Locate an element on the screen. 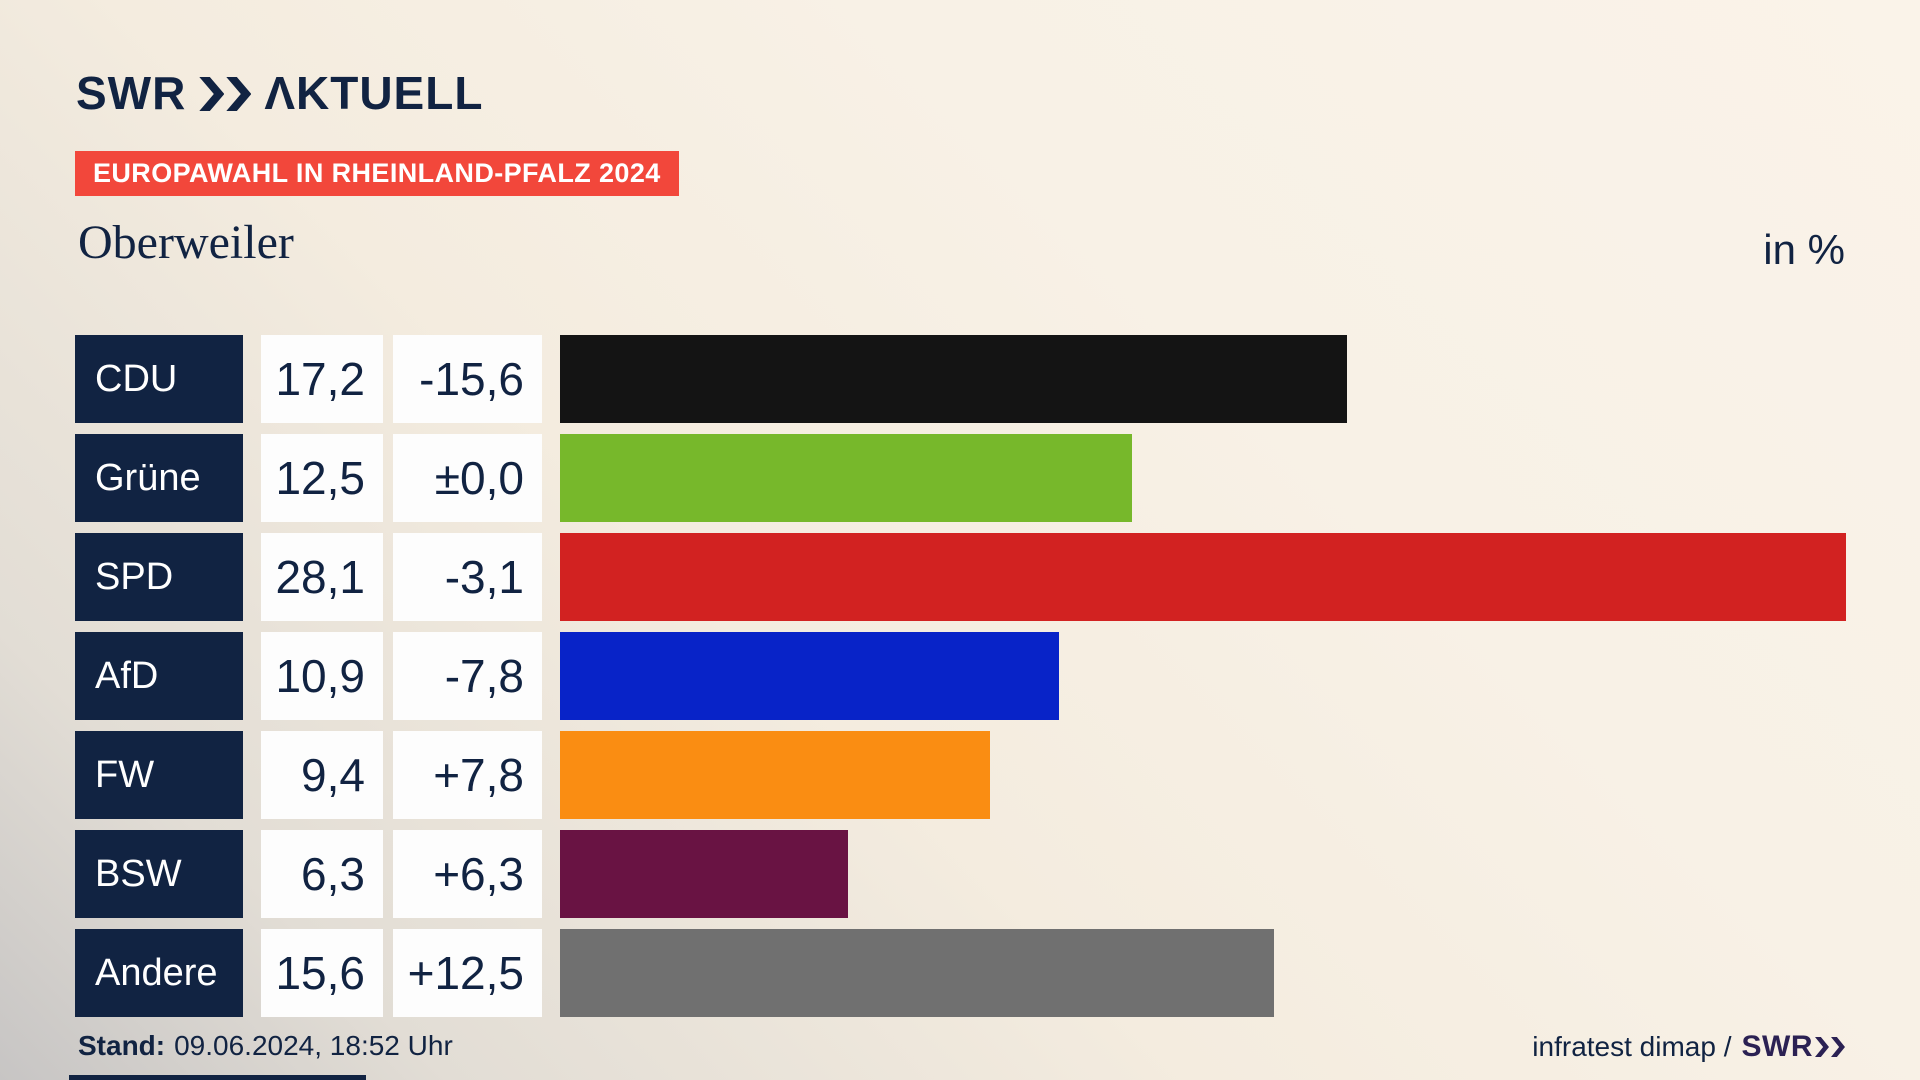 The width and height of the screenshot is (1920, 1080). result-value: 6,3 is located at coordinates (322, 874).